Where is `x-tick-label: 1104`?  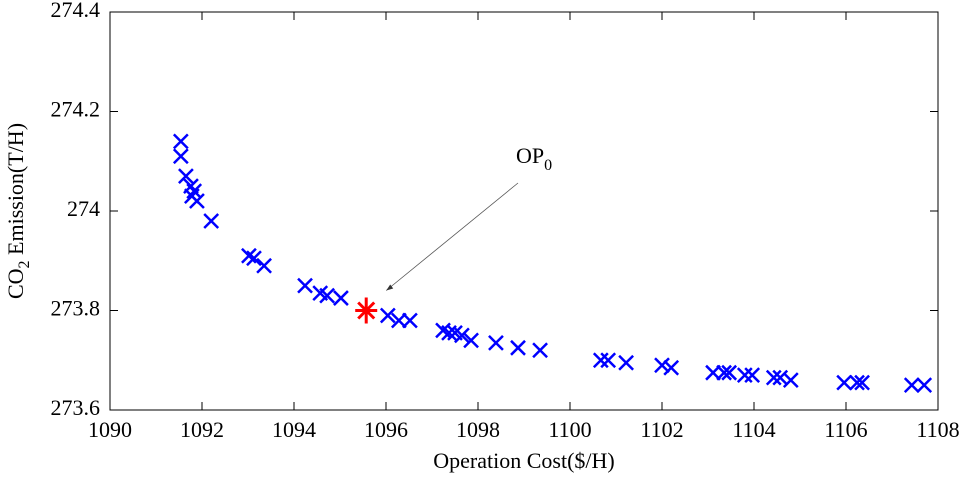
x-tick-label: 1104 is located at coordinates (753, 429).